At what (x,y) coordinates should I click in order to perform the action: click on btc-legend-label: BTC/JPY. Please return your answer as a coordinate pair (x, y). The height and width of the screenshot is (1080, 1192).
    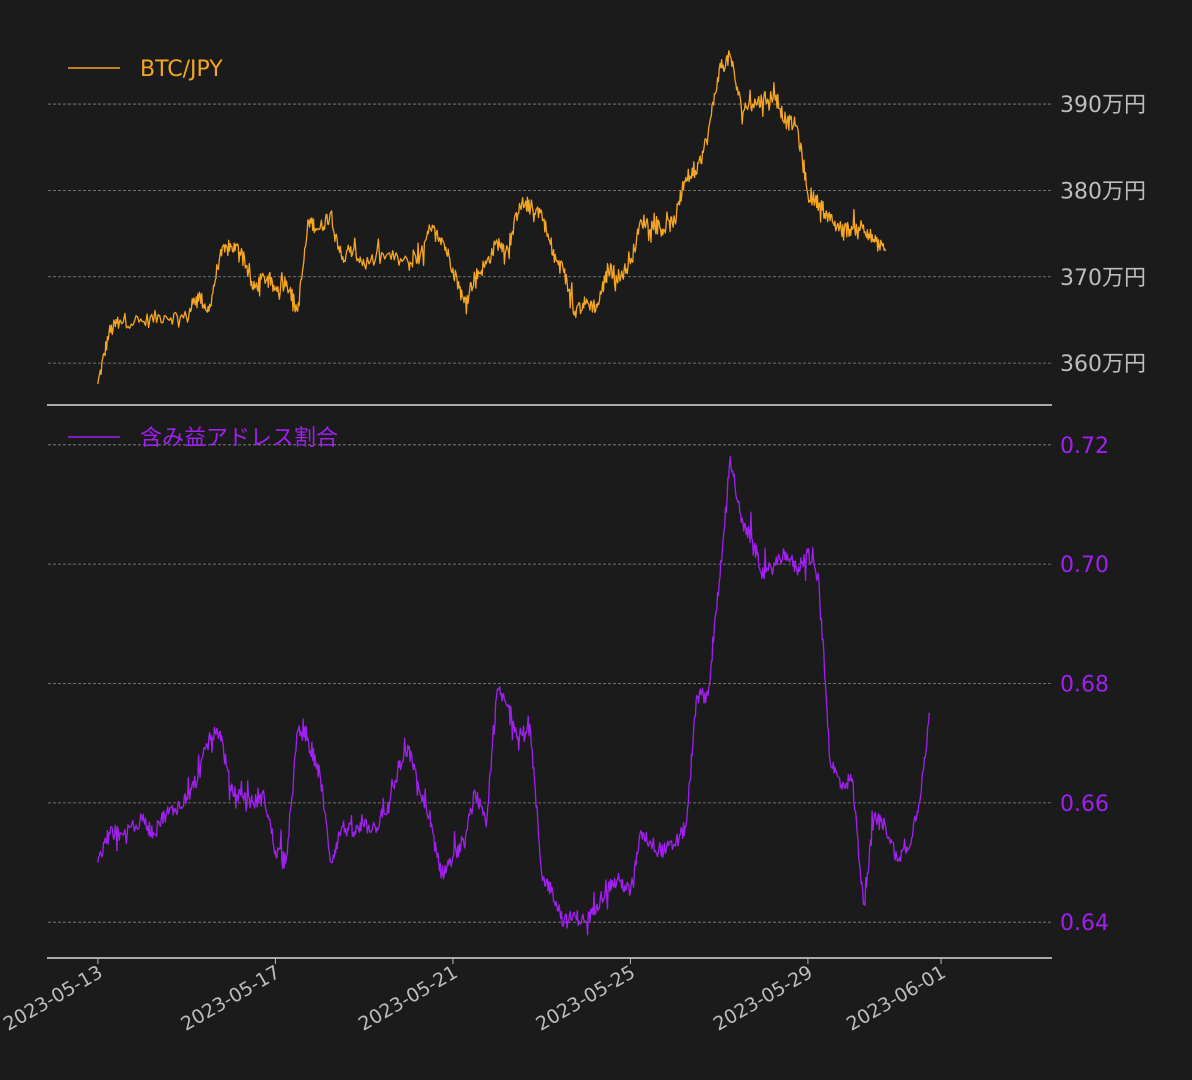
    Looking at the image, I should click on (181, 69).